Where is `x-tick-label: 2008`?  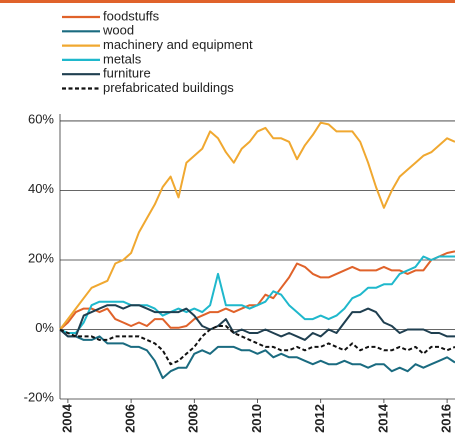 x-tick-label: 2008 is located at coordinates (193, 418).